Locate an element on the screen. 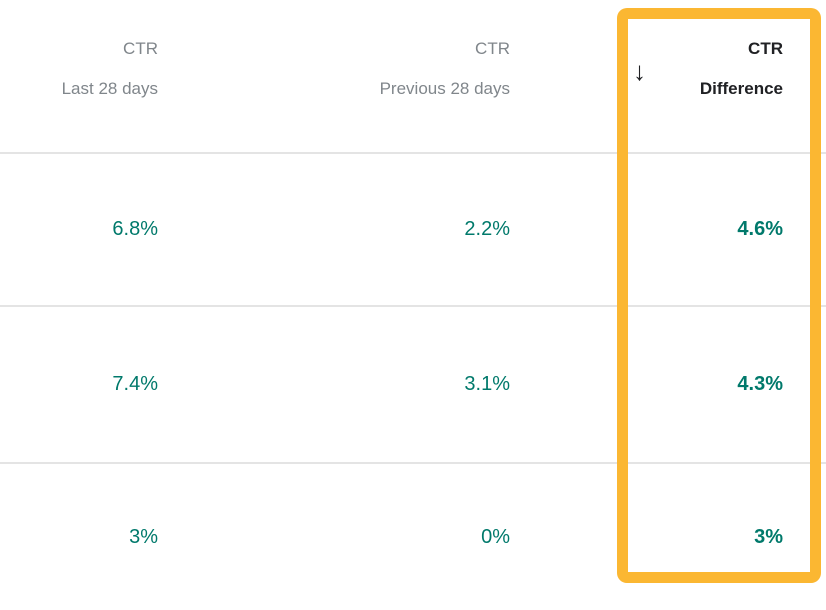 The image size is (826, 610). ctr-difference-cell: 4.6% is located at coordinates (760, 229).